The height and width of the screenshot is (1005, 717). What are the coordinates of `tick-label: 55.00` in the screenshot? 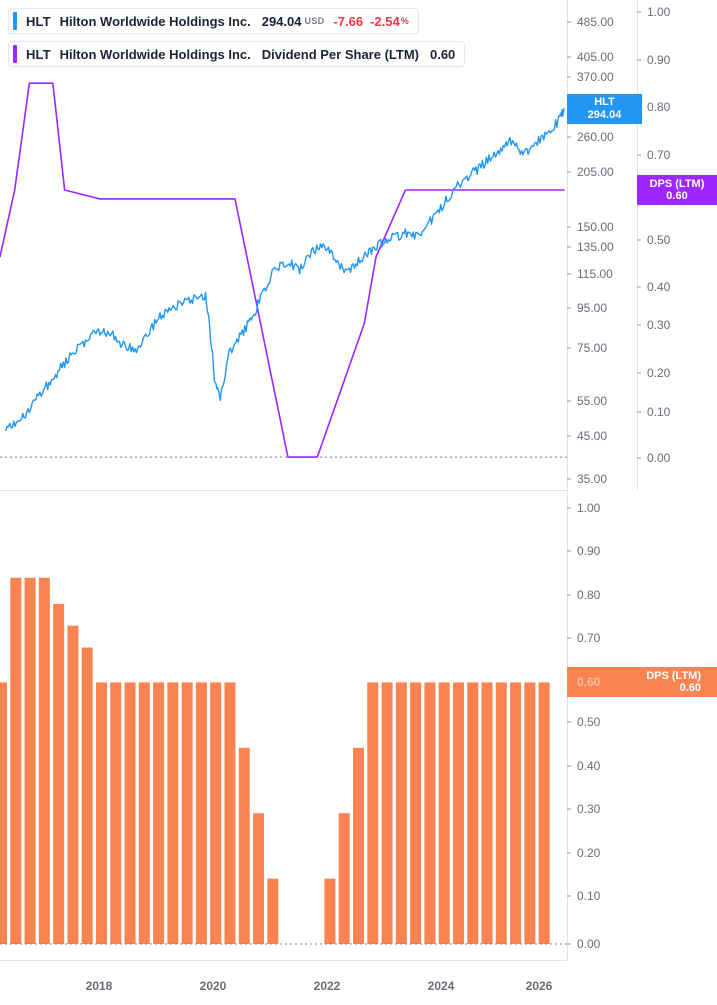 It's located at (592, 401).